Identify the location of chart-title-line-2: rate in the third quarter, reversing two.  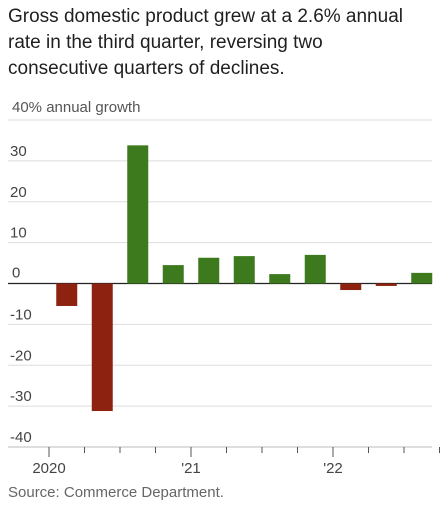
(165, 42).